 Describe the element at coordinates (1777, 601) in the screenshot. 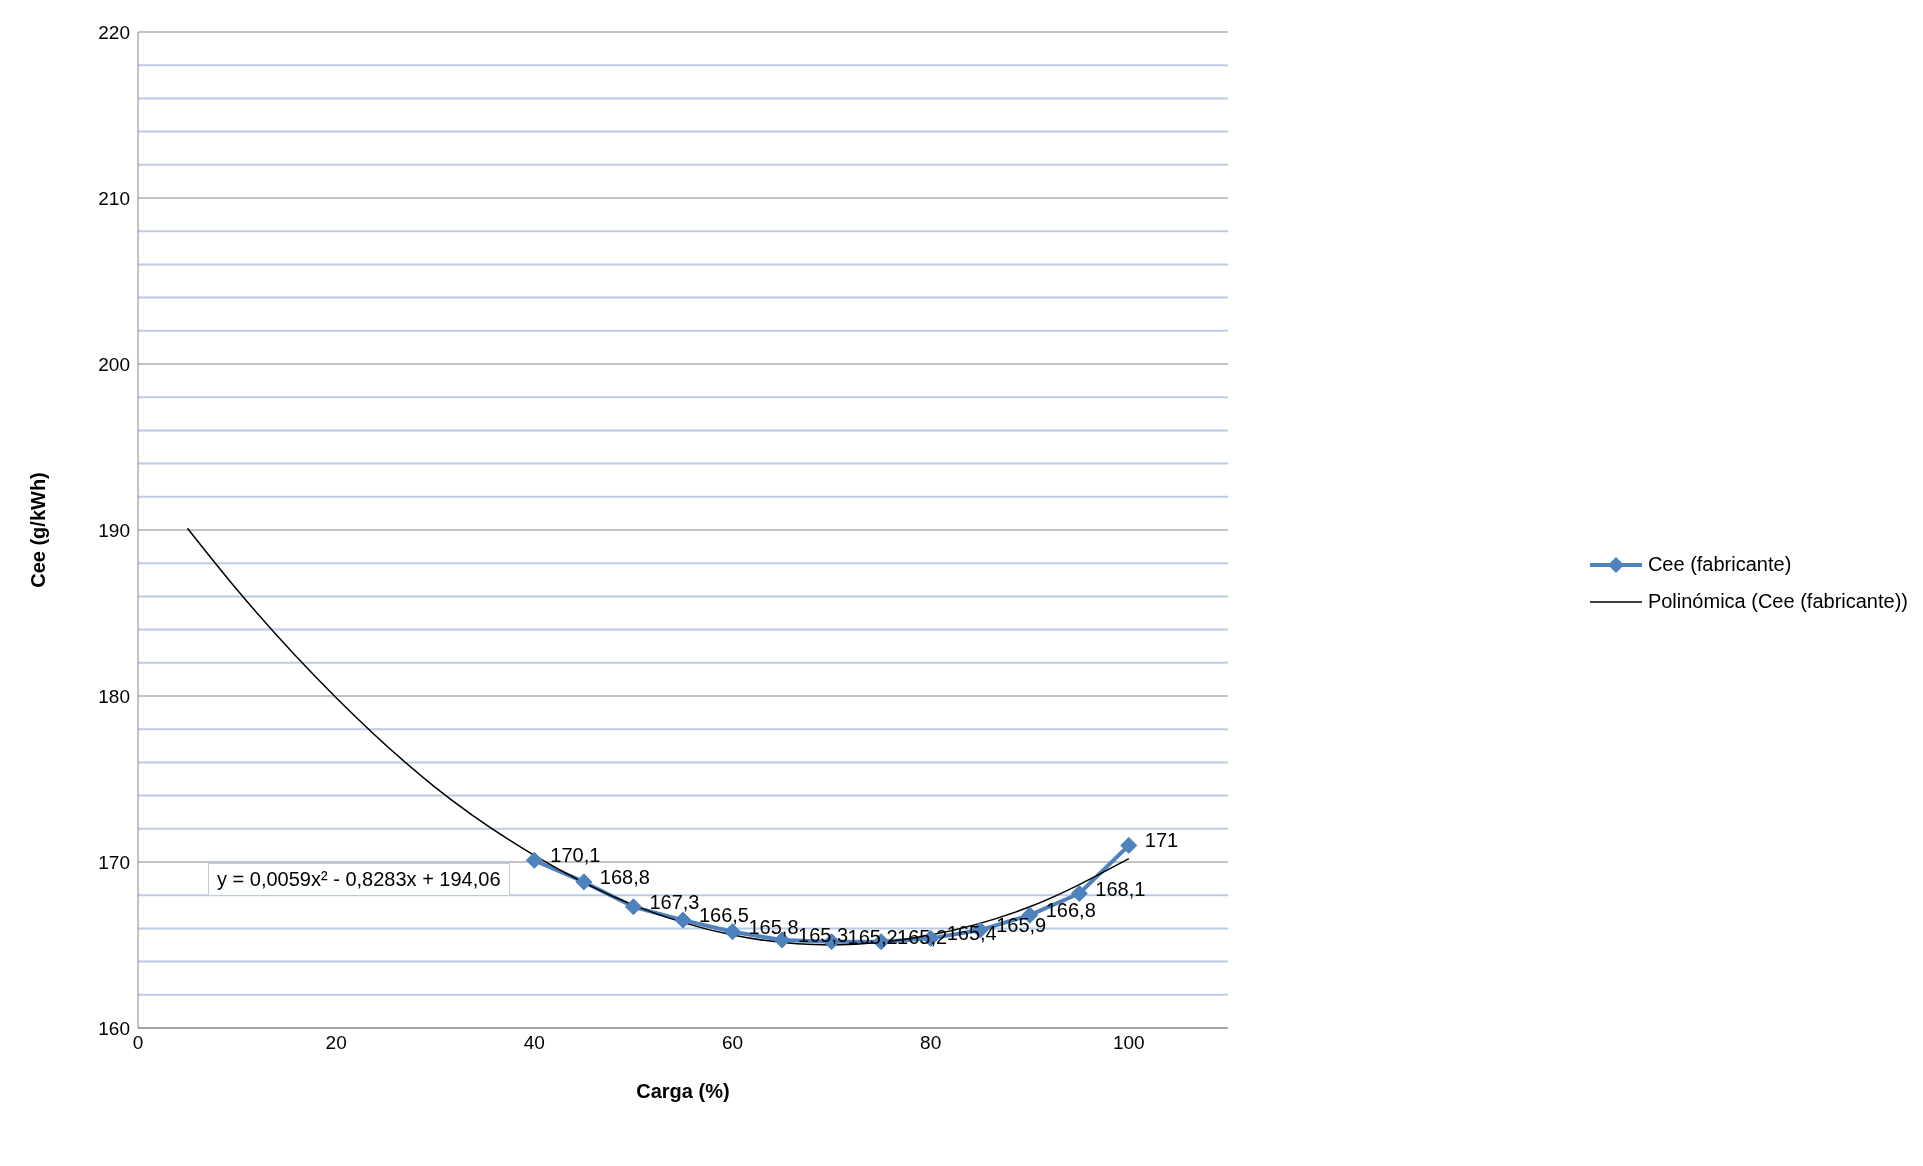

I see `legend-label: Polinómica (Cee (fabricante))` at that location.